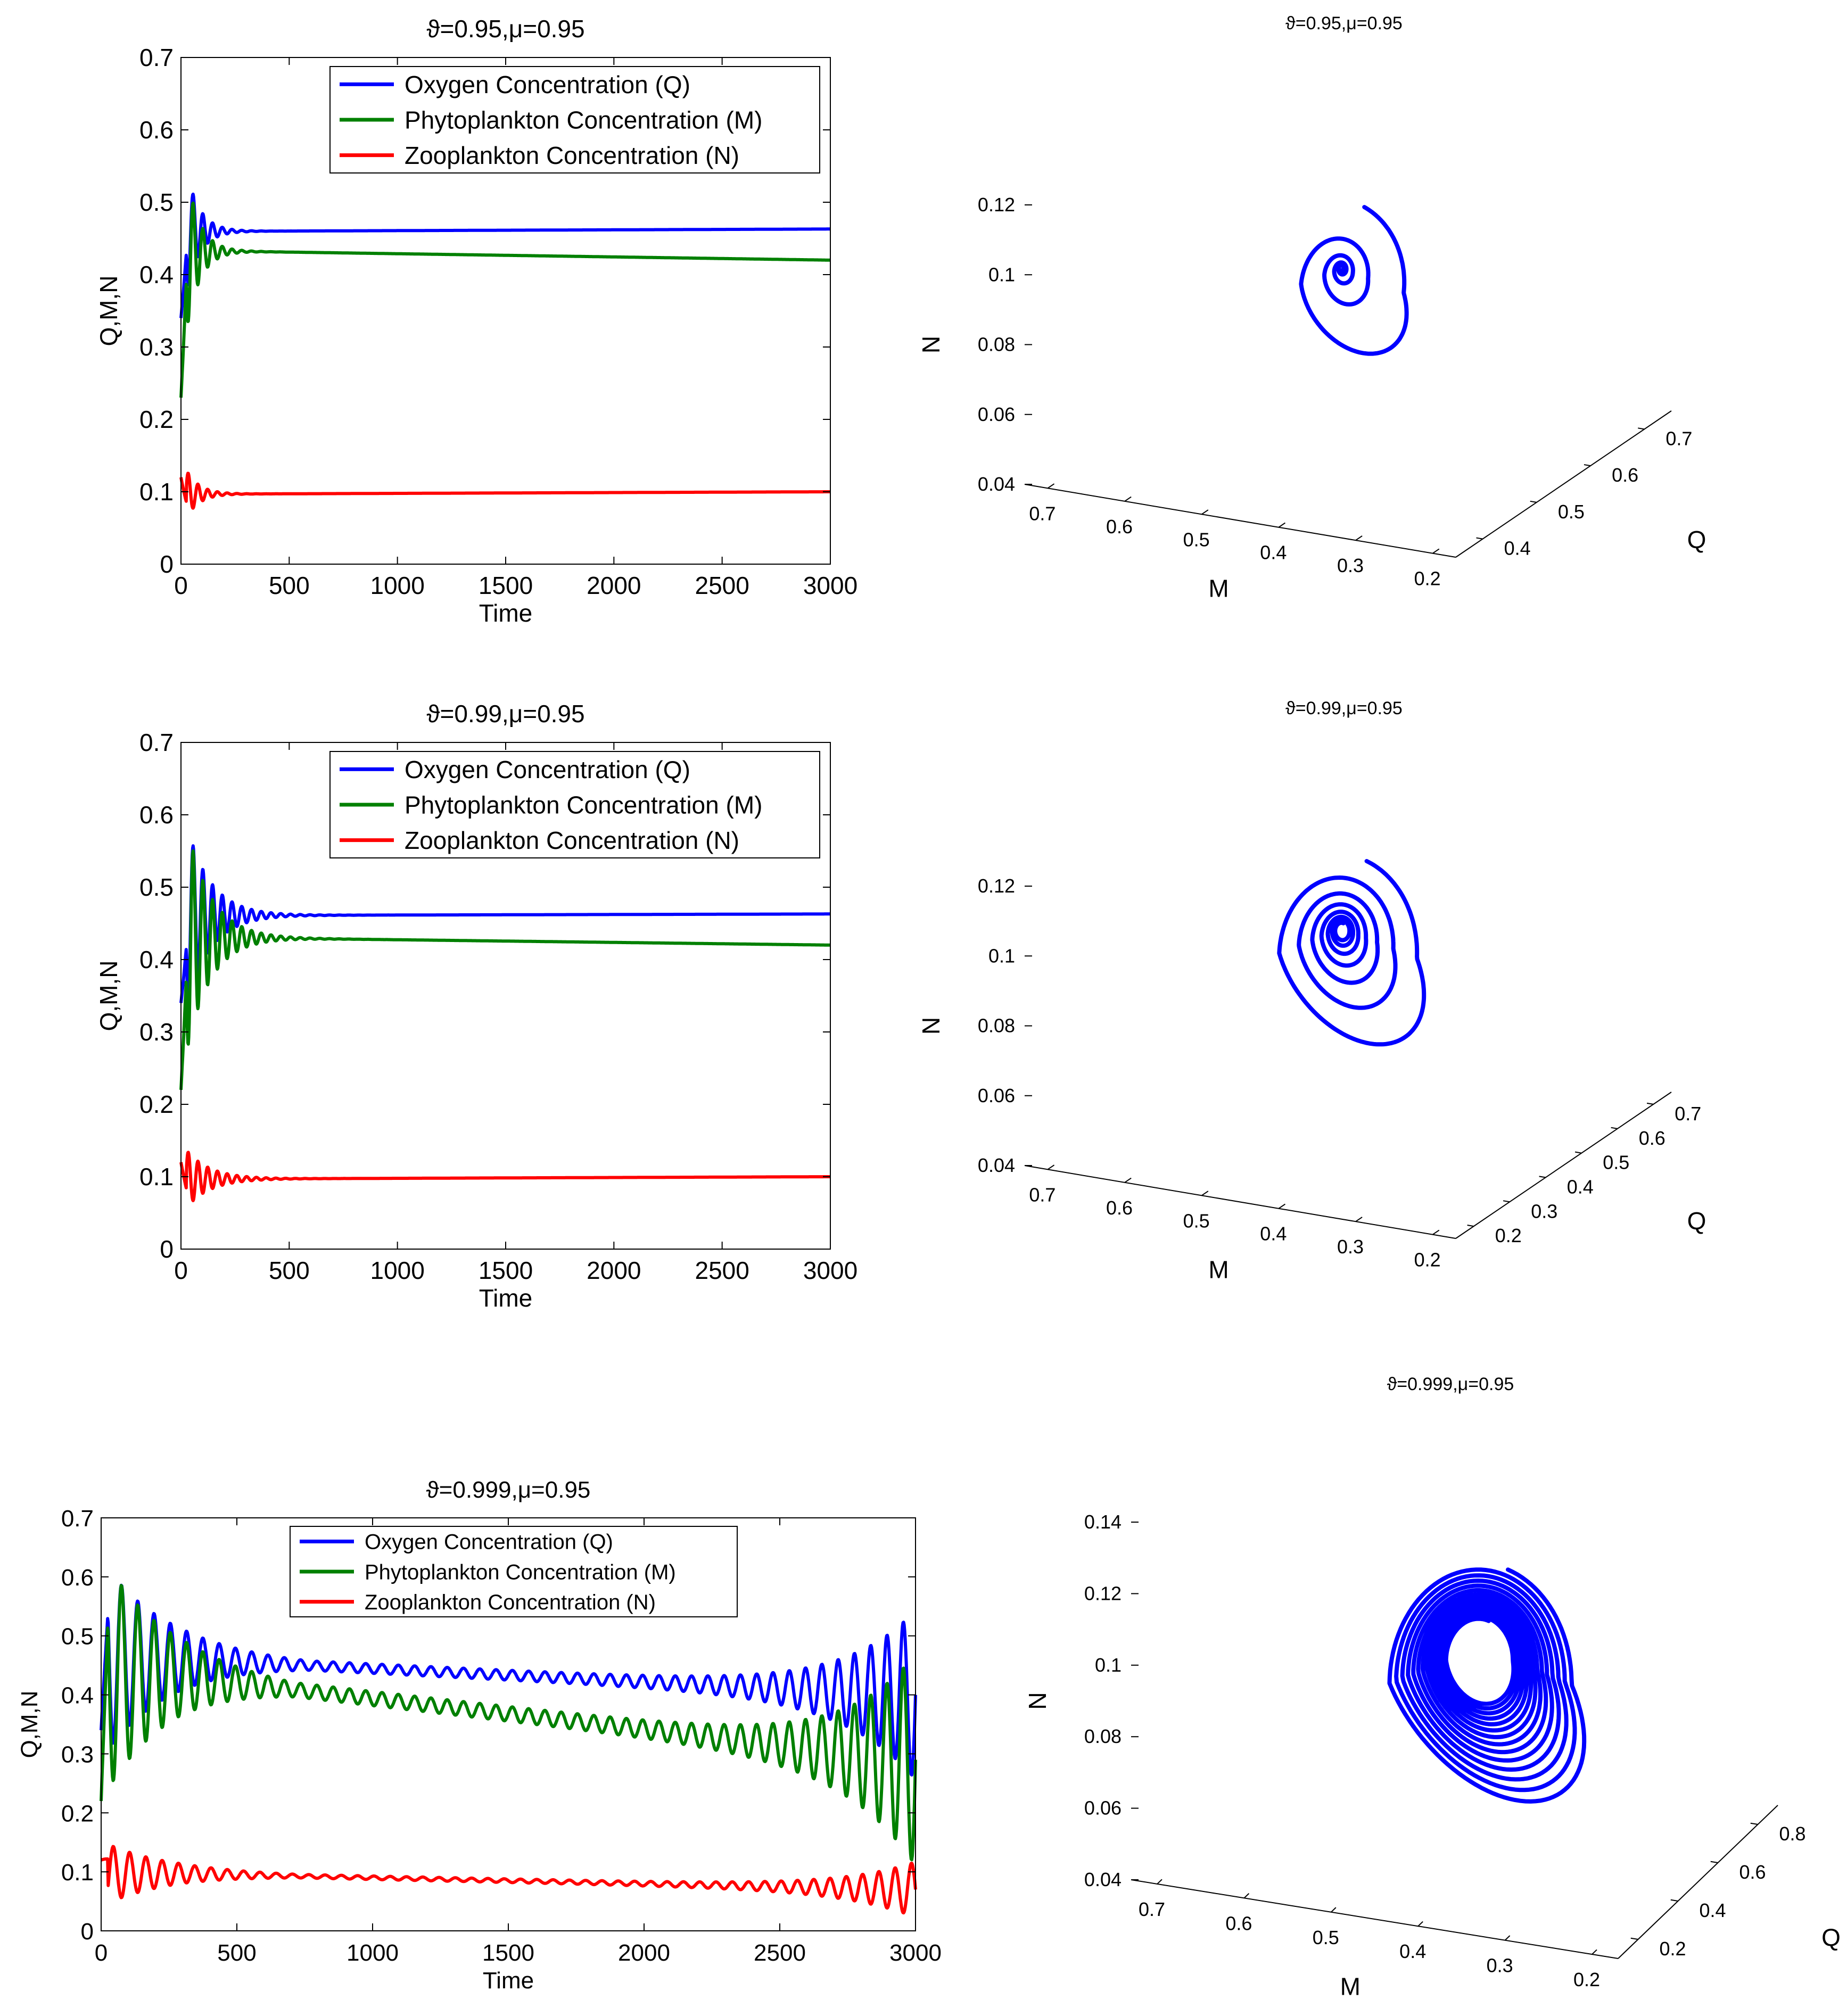 This screenshot has width=1847, height=2016. I want to click on legend-label: Oxygen Concentration (Q), so click(548, 769).